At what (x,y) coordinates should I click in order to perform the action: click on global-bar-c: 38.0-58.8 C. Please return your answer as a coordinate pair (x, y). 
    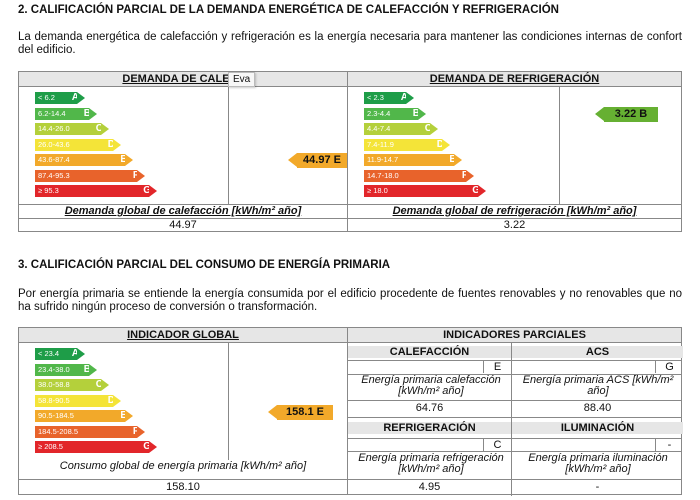
    Looking at the image, I should click on (72, 385).